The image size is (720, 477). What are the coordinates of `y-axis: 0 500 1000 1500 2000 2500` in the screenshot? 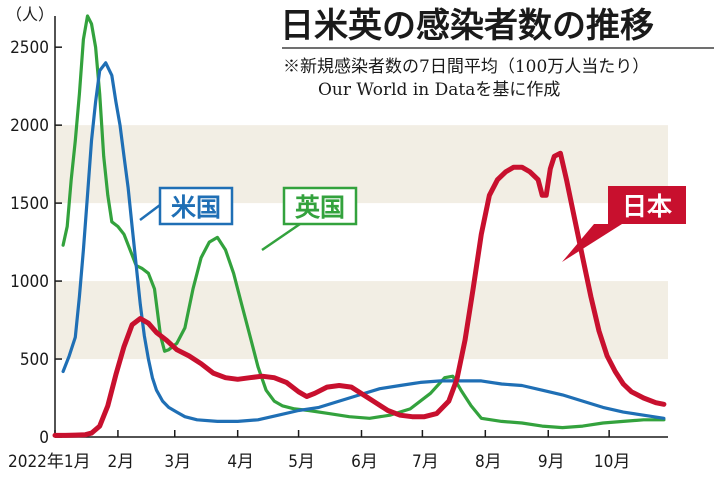 It's located at (36, 232).